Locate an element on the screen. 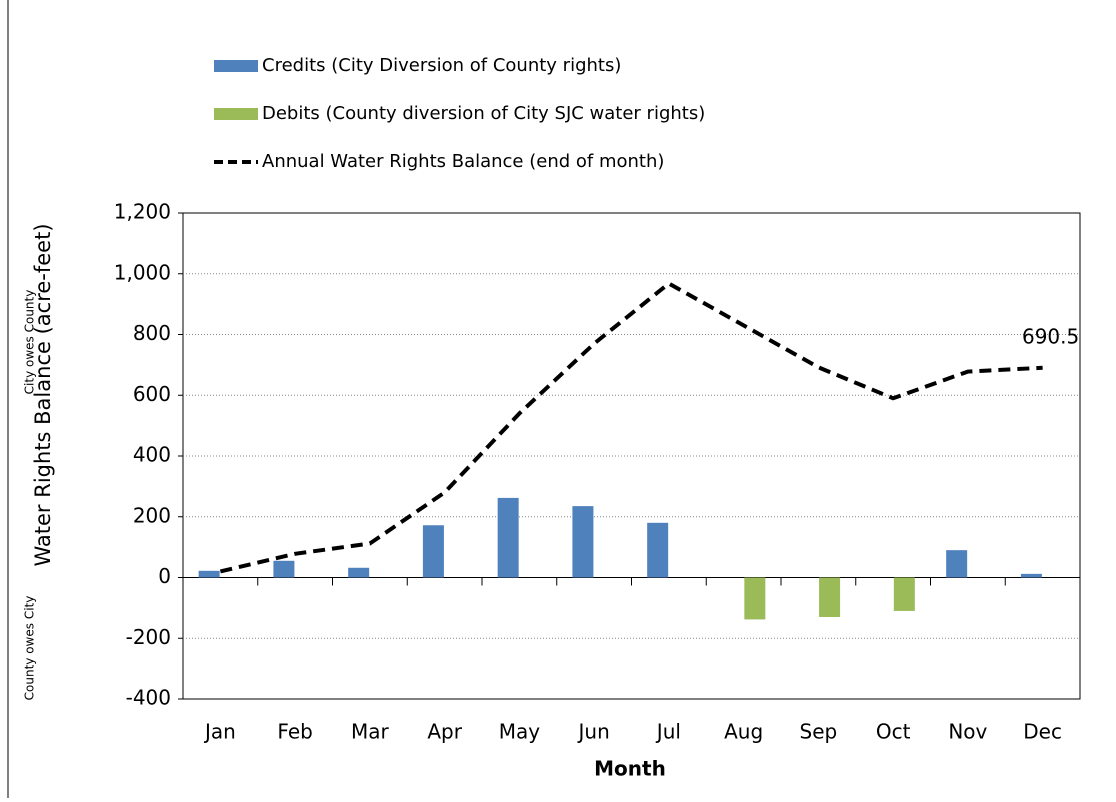 The image size is (1116, 802). y-tick-label: 400 is located at coordinates (152, 455).